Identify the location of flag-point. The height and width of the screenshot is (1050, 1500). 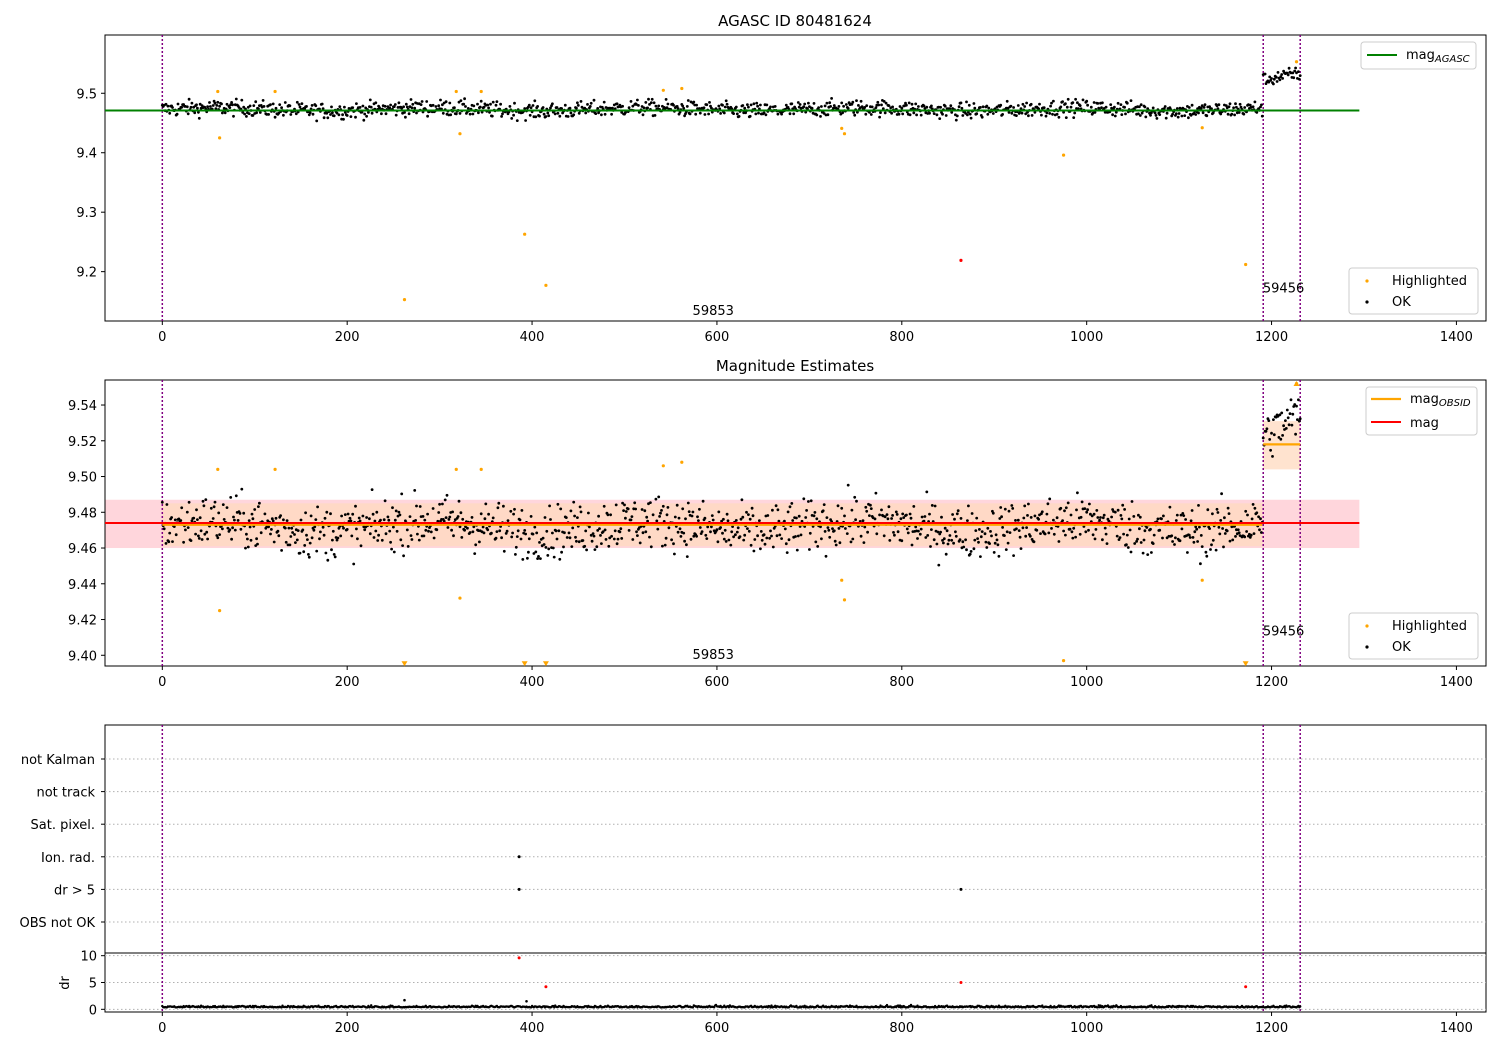
(519, 889).